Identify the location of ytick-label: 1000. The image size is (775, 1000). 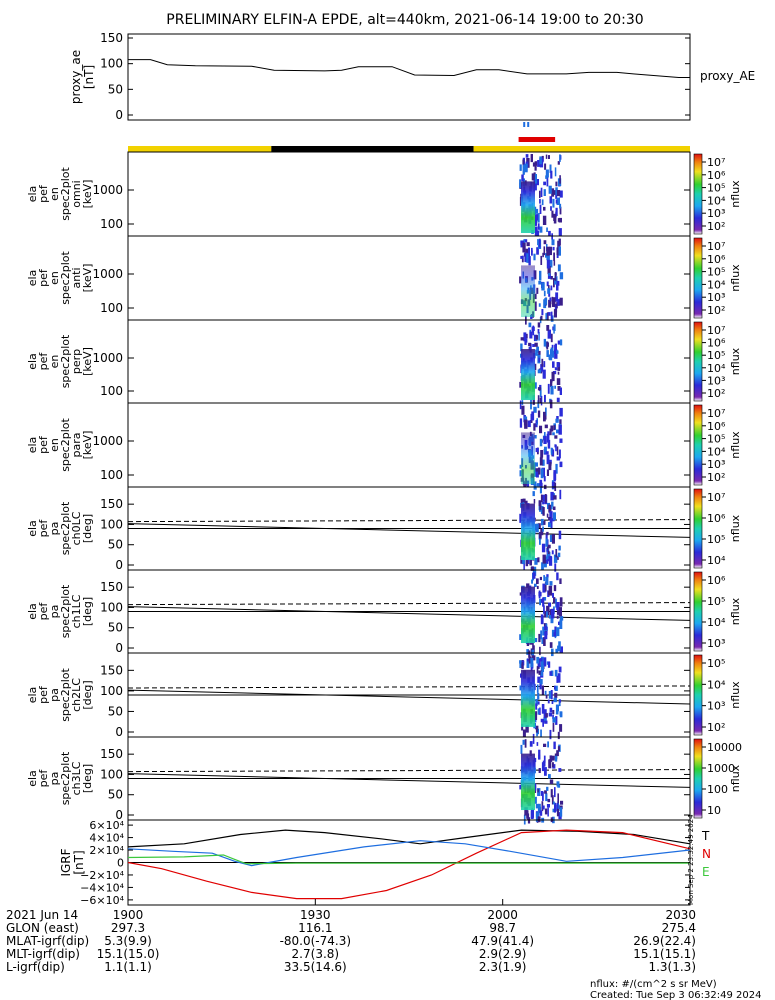
(107, 441).